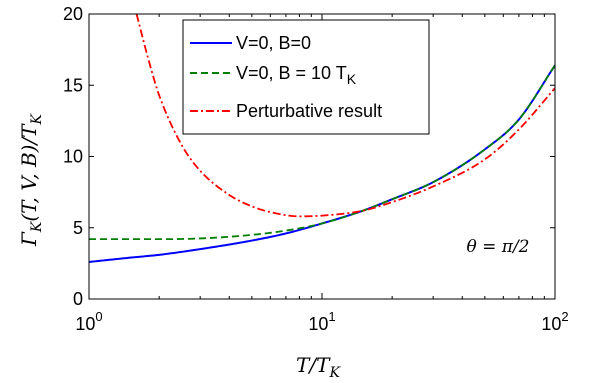 Image resolution: width=603 pixels, height=383 pixels. What do you see at coordinates (273, 43) in the screenshot?
I see `legend-label-0: V=0, B=0` at bounding box center [273, 43].